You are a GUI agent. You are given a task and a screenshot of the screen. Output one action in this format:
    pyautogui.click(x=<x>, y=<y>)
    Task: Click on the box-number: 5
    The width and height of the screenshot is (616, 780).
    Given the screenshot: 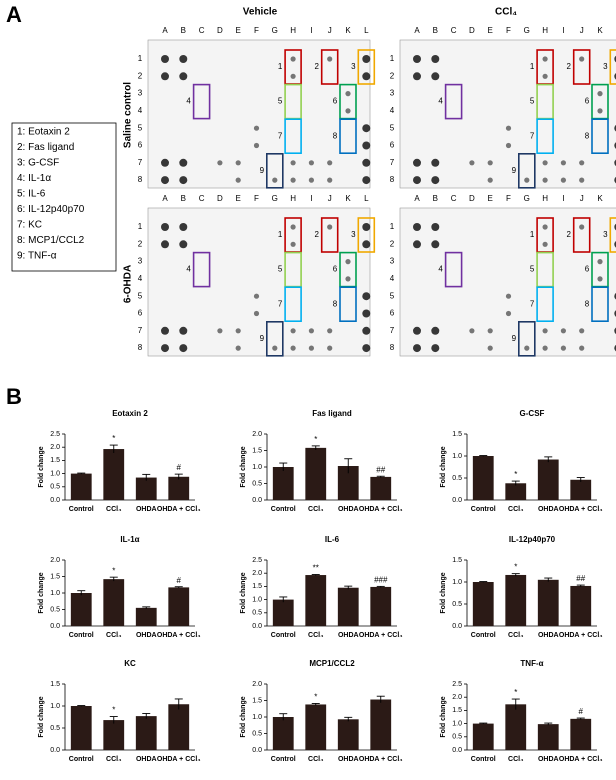 What is the action you would take?
    pyautogui.click(x=532, y=269)
    